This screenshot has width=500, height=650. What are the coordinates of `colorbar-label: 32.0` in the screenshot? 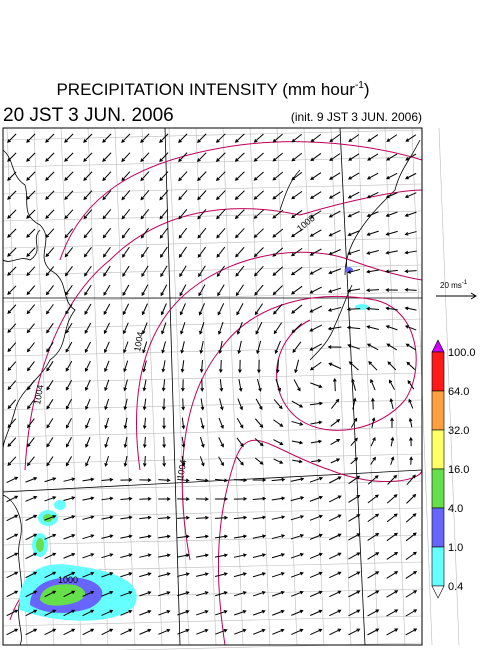 It's located at (458, 431).